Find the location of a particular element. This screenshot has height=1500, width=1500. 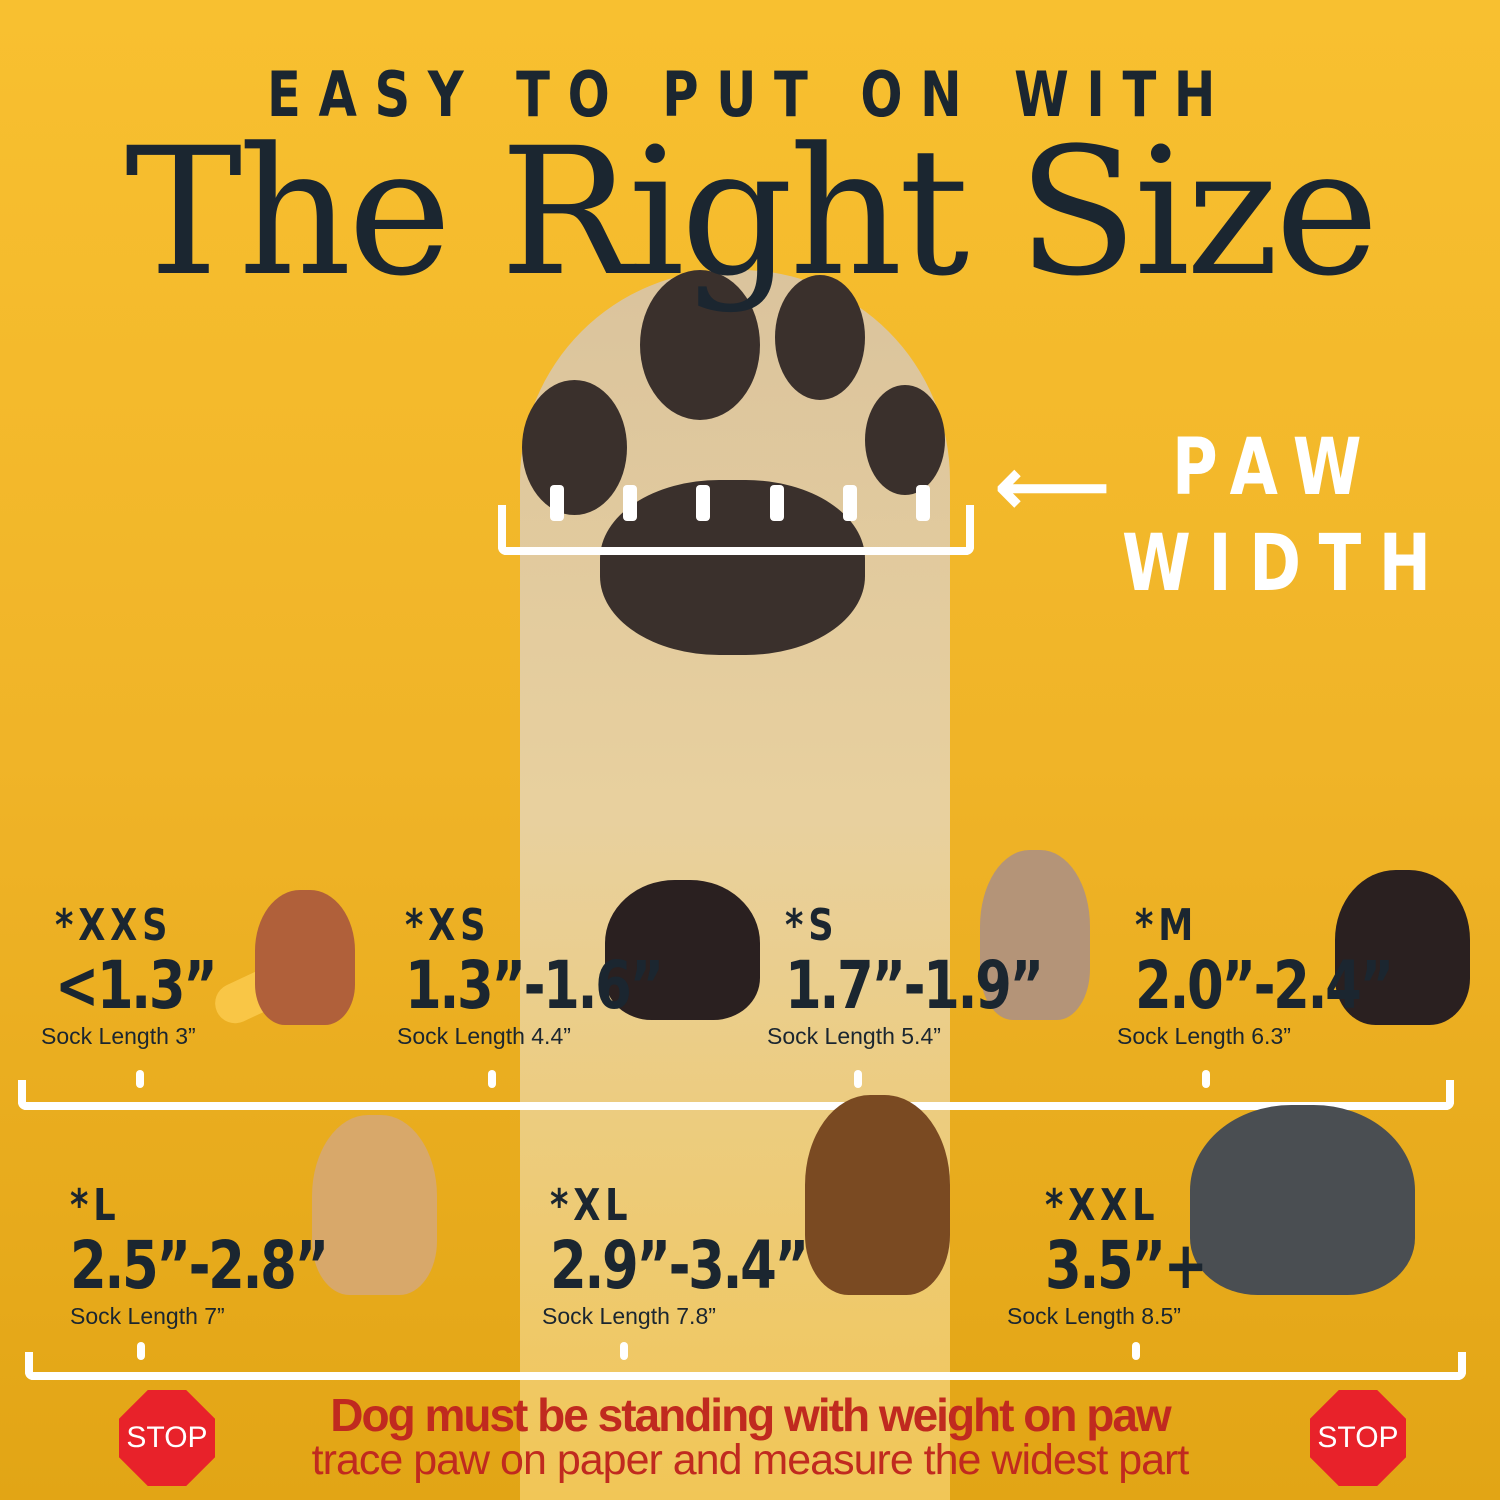

size-m: *M 2.0”-2.4” Sock Length 6.3” is located at coordinates (1286, 975).